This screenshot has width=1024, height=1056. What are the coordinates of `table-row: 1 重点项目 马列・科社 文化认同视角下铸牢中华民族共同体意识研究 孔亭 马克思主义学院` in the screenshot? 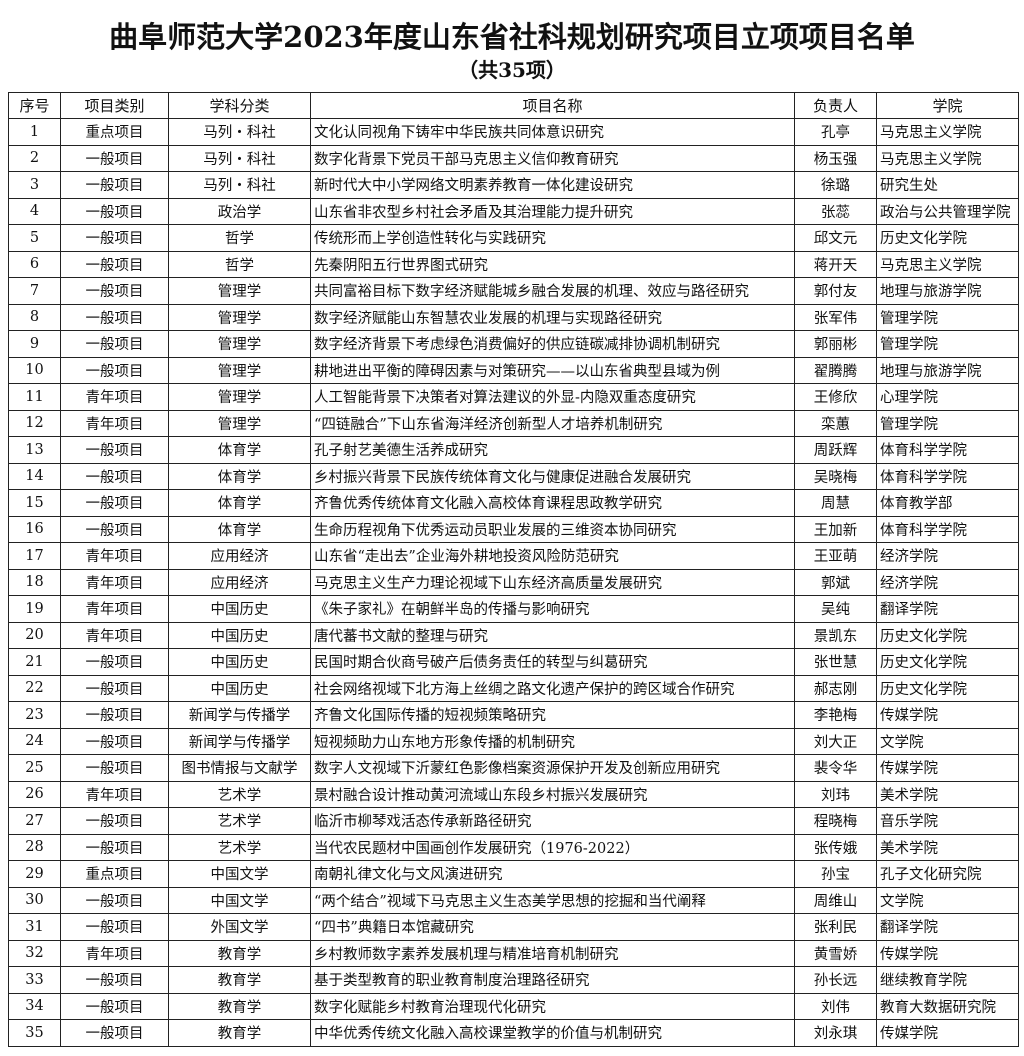 It's located at (513, 132).